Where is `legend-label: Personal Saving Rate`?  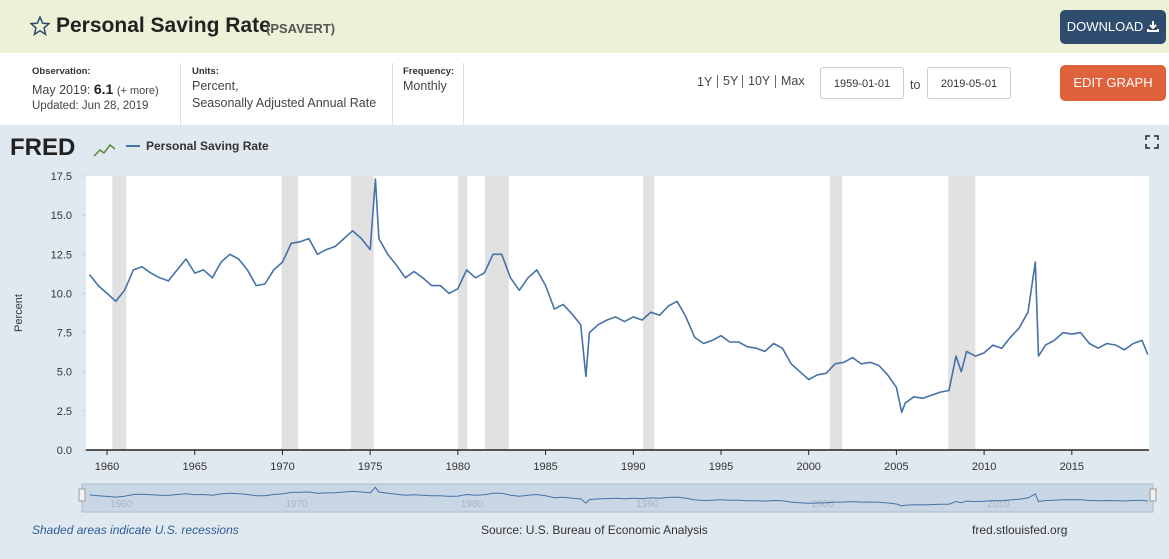 legend-label: Personal Saving Rate is located at coordinates (207, 146).